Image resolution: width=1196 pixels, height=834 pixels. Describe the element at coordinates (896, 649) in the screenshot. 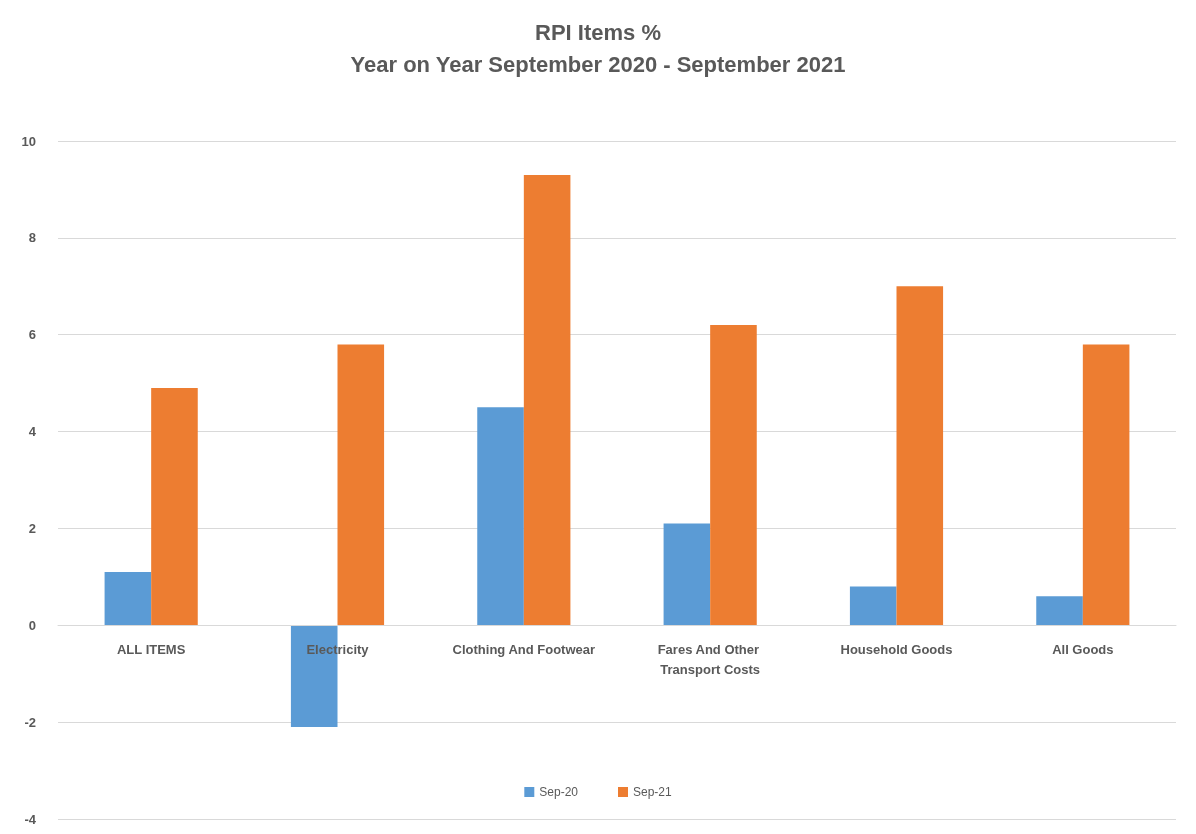

I see `x-tick-label: Household Goods` at that location.